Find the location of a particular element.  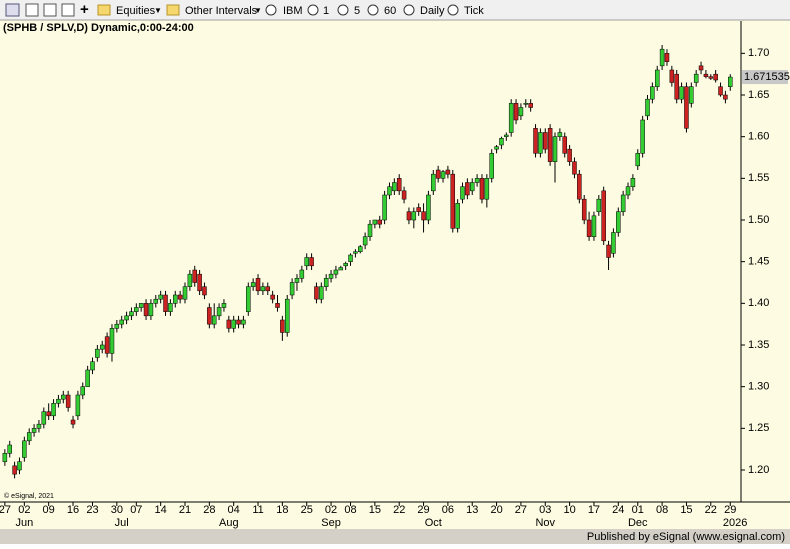

last-value-box is located at coordinates (765, 77).